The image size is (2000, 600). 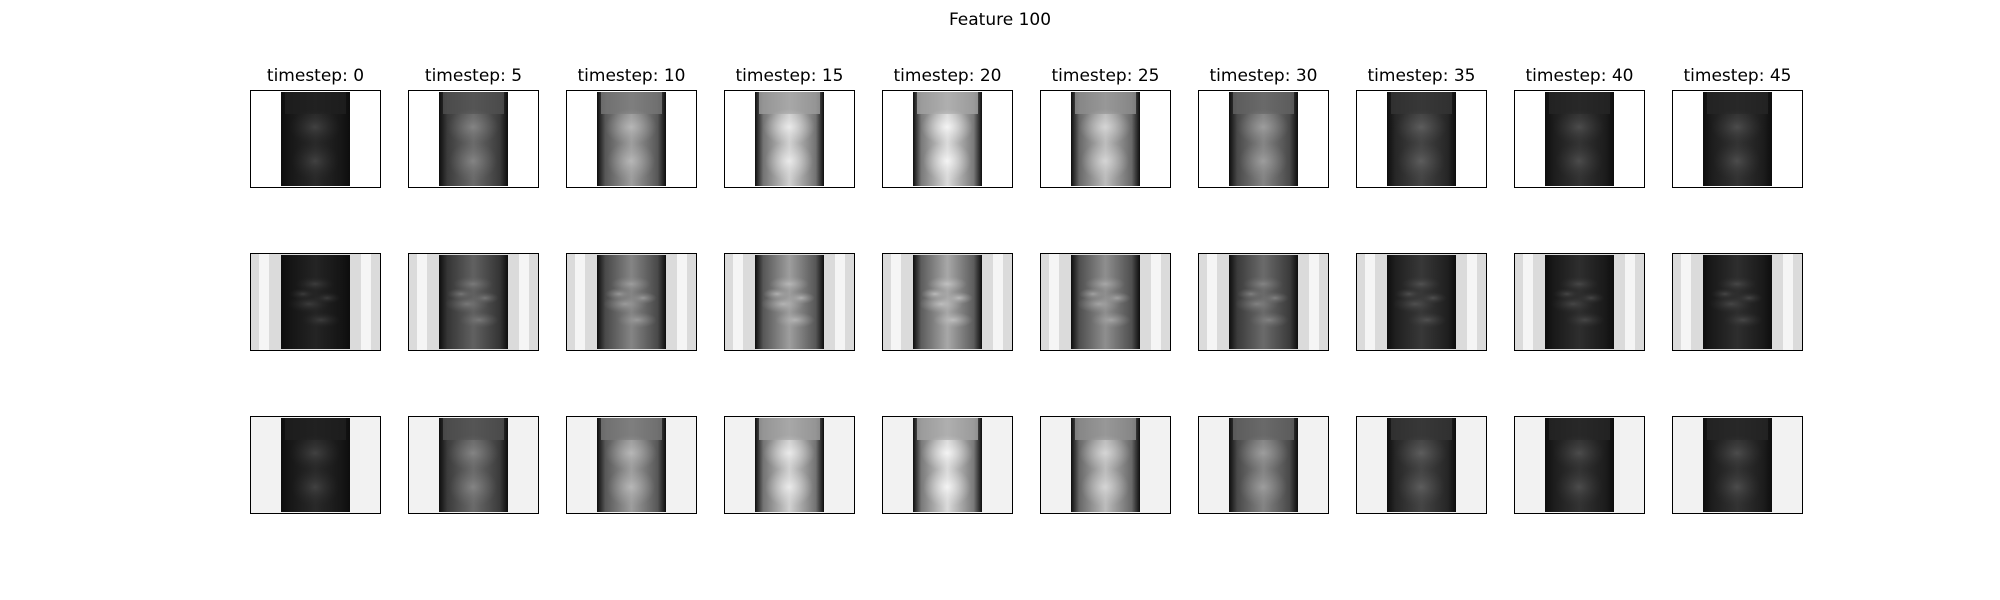 I want to click on column-title: timestep: 10, so click(x=631, y=76).